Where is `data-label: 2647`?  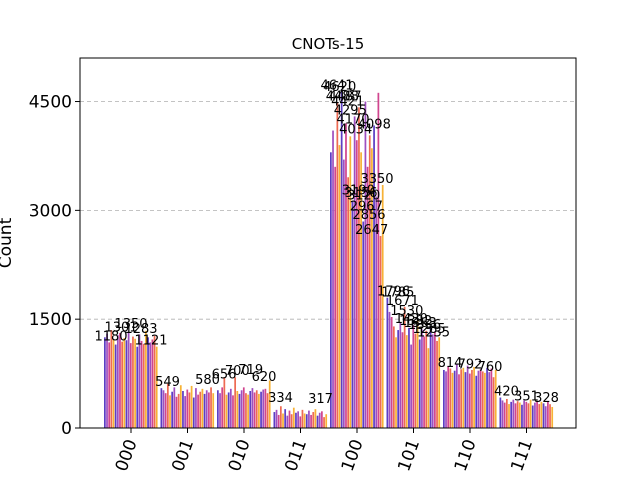 data-label: 2647 is located at coordinates (371, 230).